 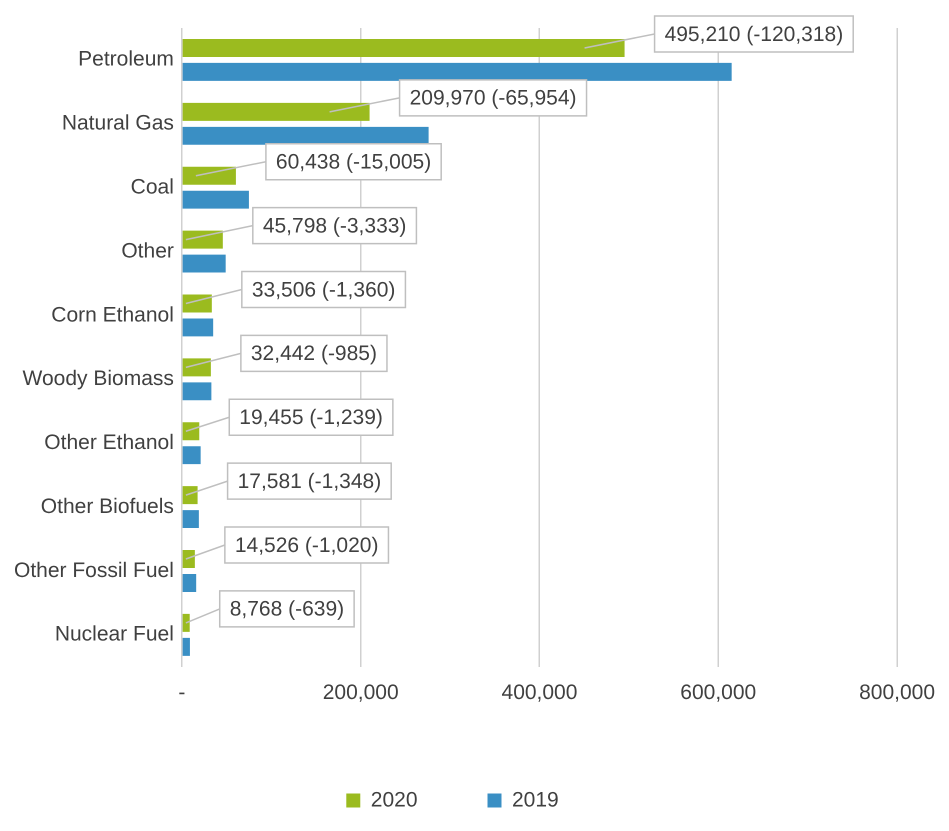 I want to click on legend-label: 2019, so click(x=535, y=800).